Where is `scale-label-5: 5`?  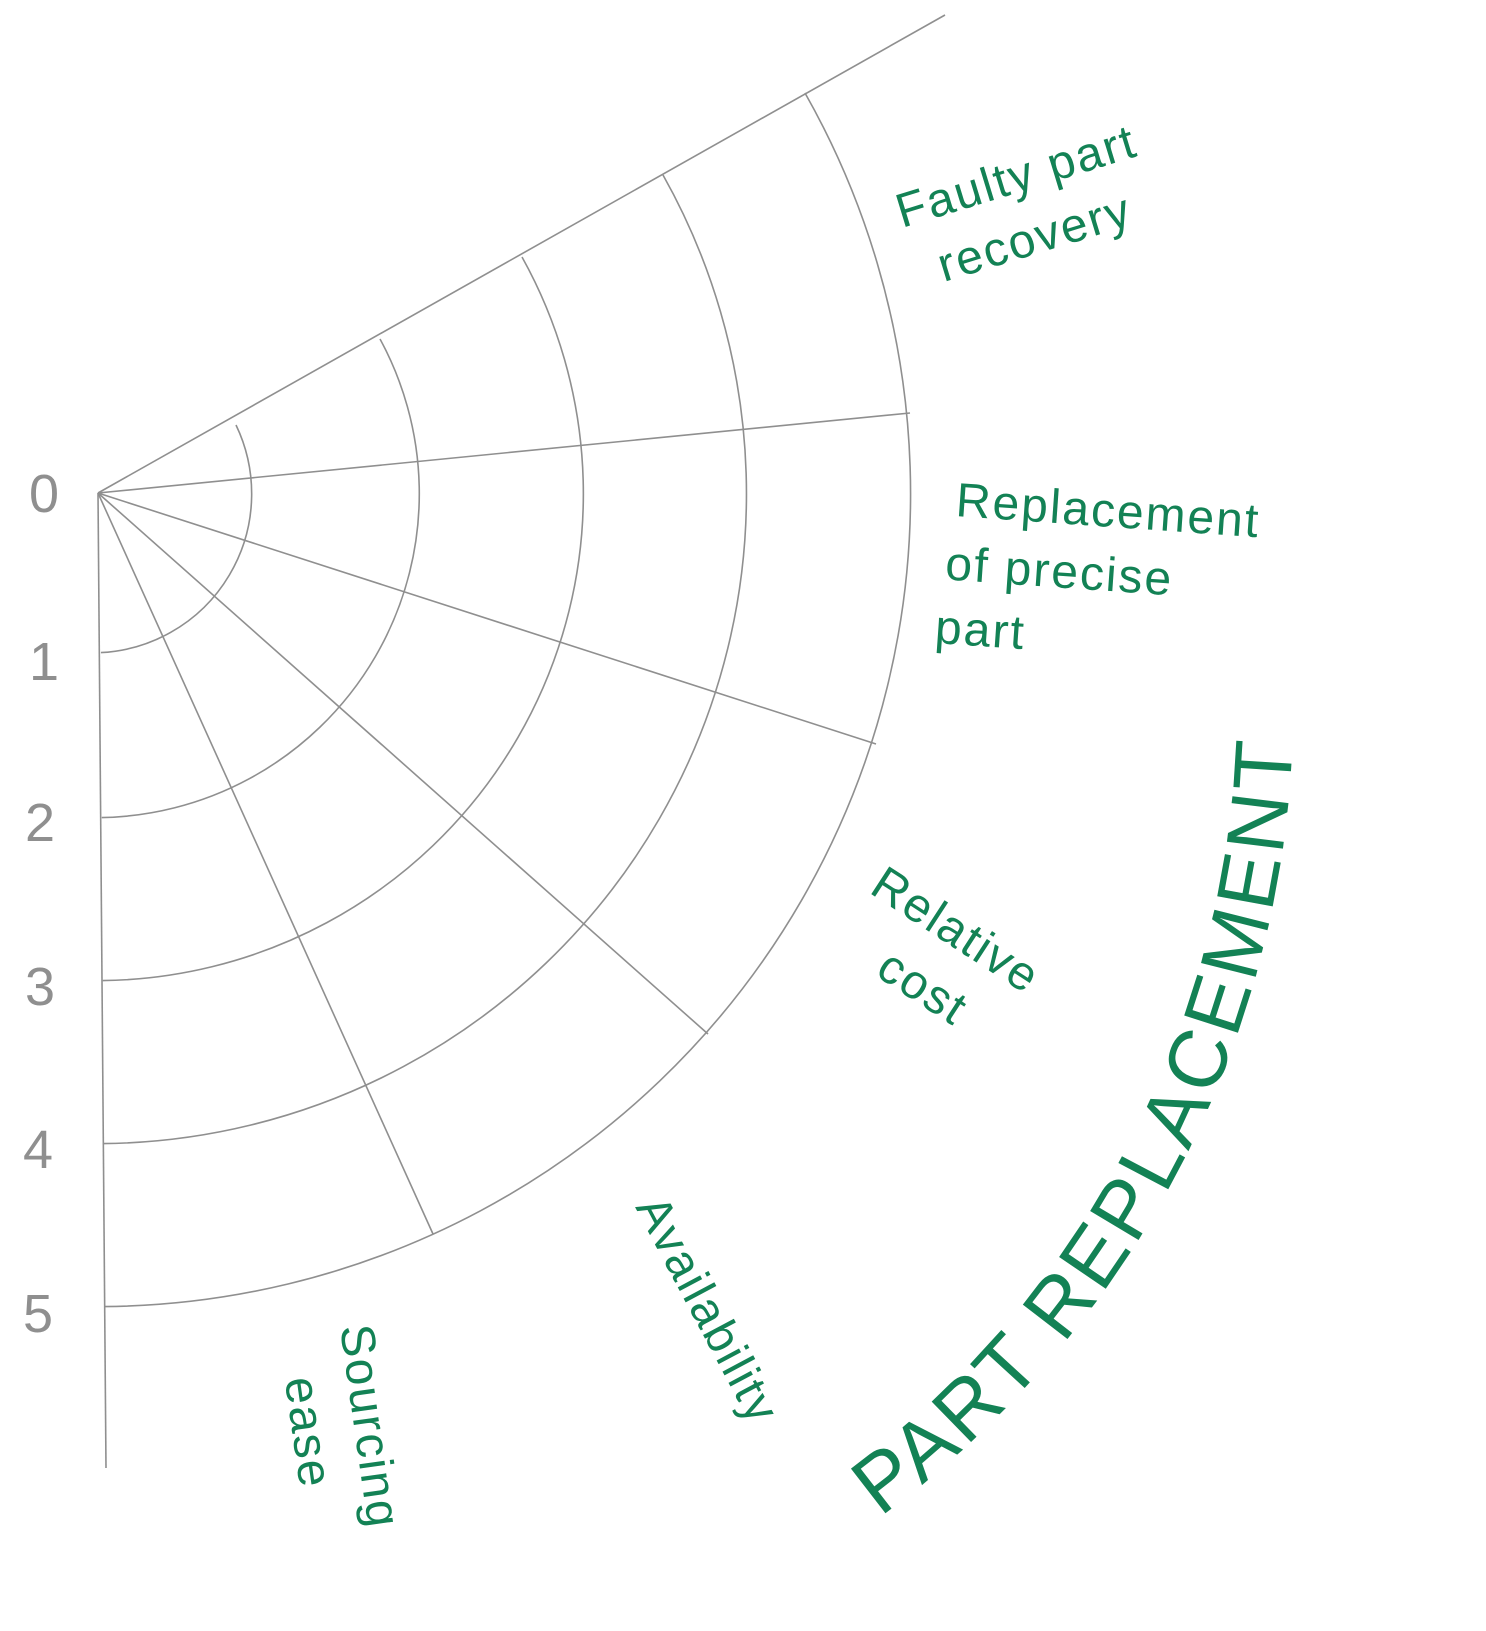
scale-label-5: 5 is located at coordinates (38, 1314).